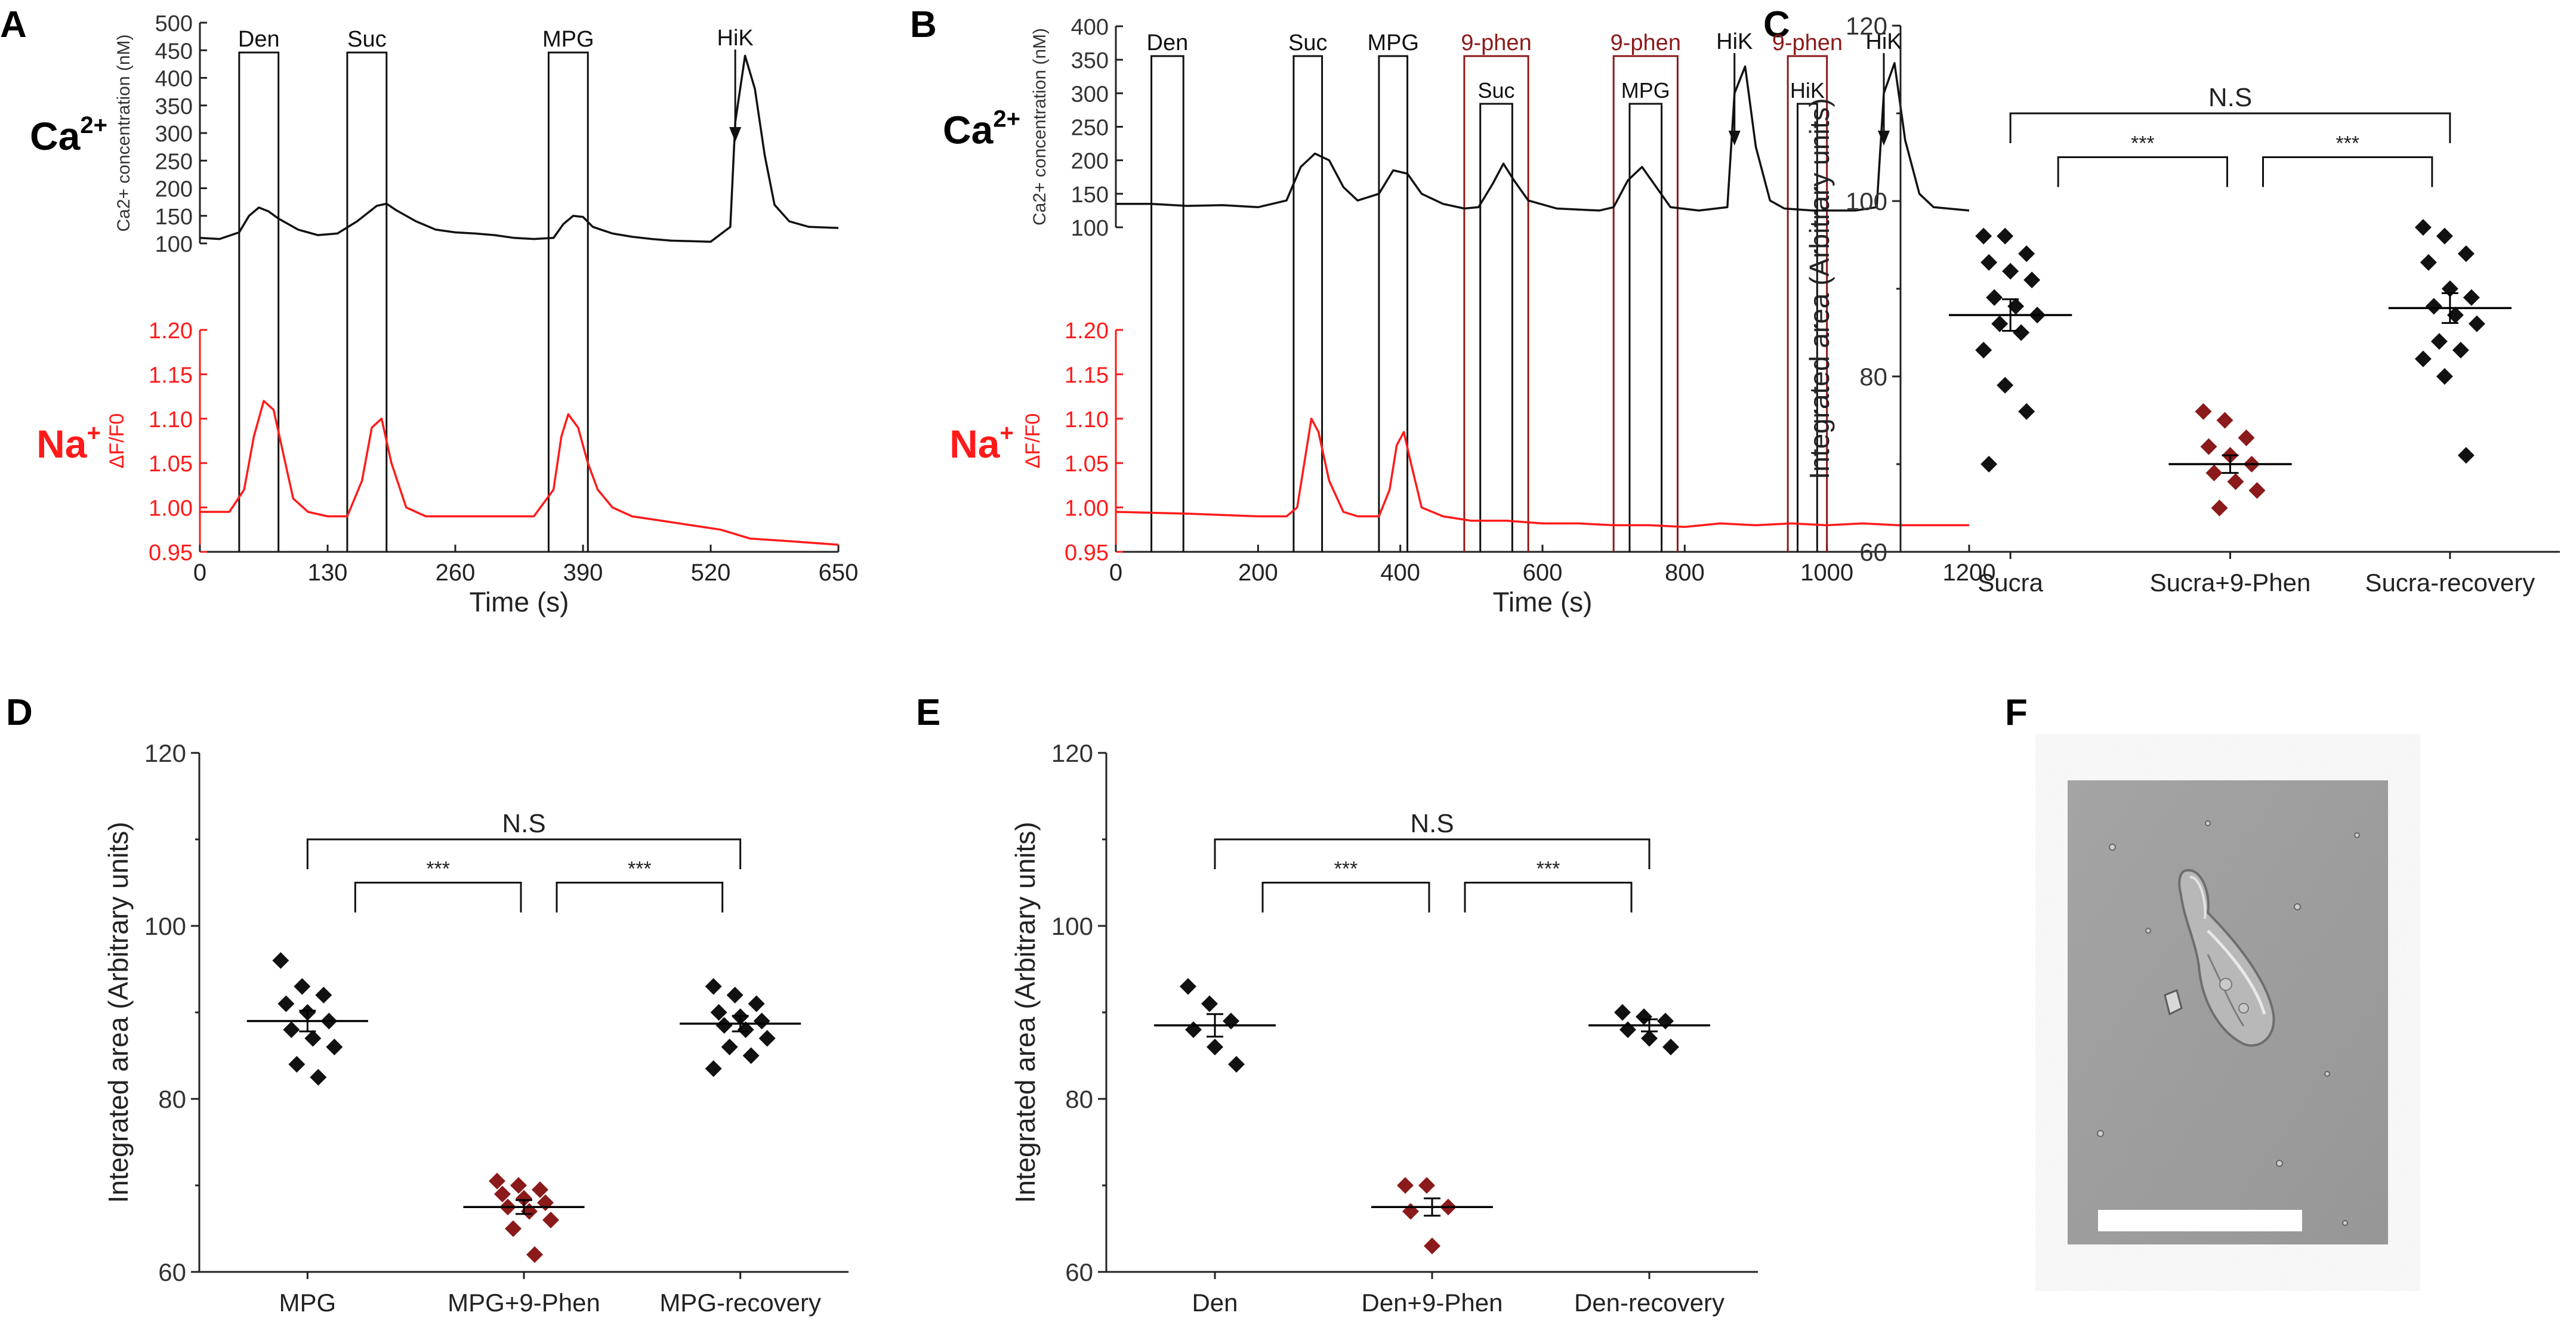  I want to click on ca-y-tick-label: 350, so click(174, 106).